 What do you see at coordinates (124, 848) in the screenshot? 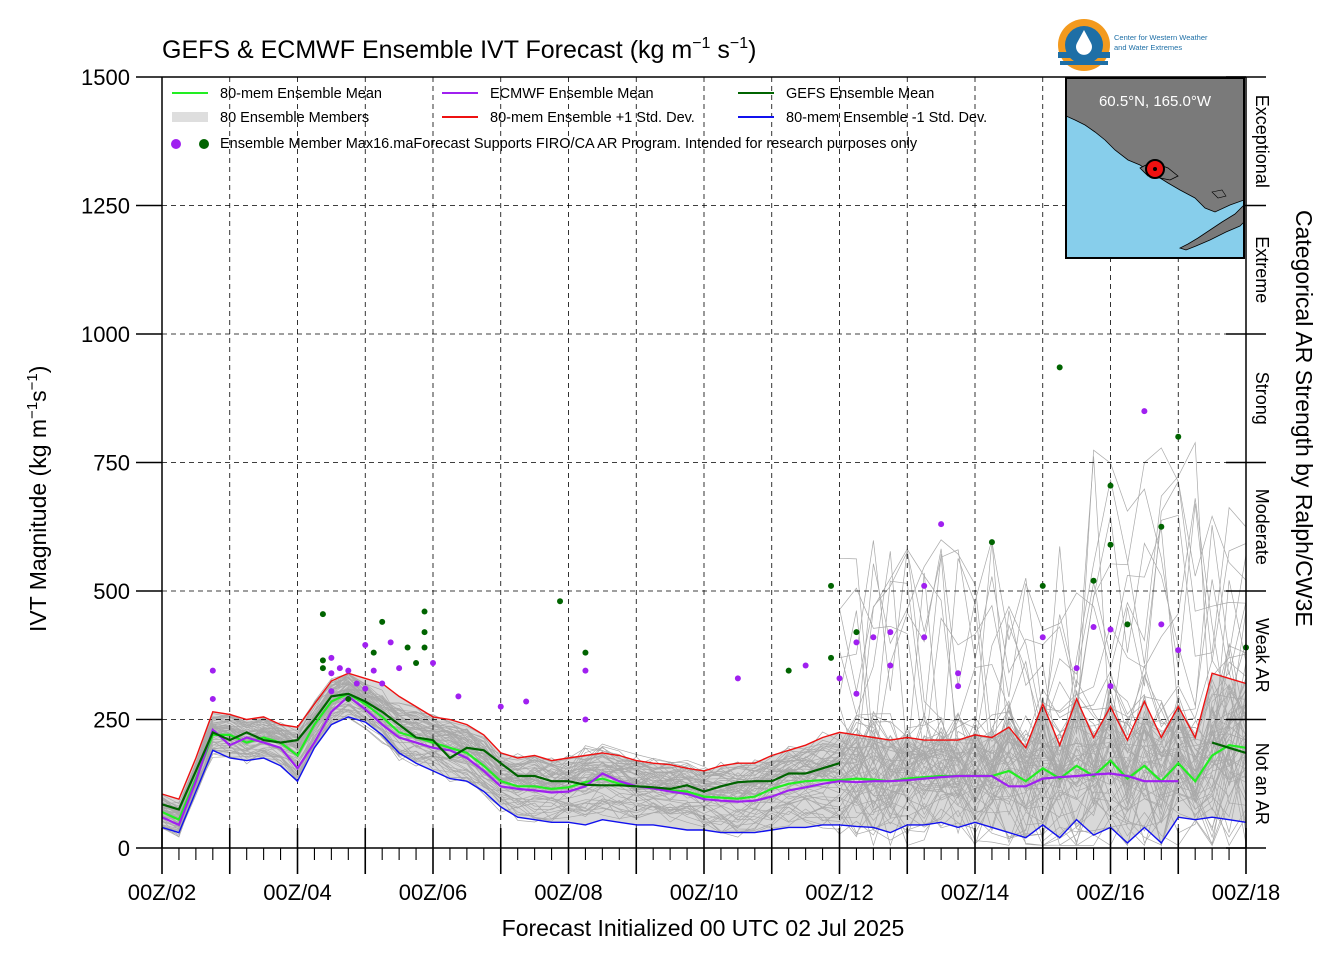
I see `y-tick-label: 0` at bounding box center [124, 848].